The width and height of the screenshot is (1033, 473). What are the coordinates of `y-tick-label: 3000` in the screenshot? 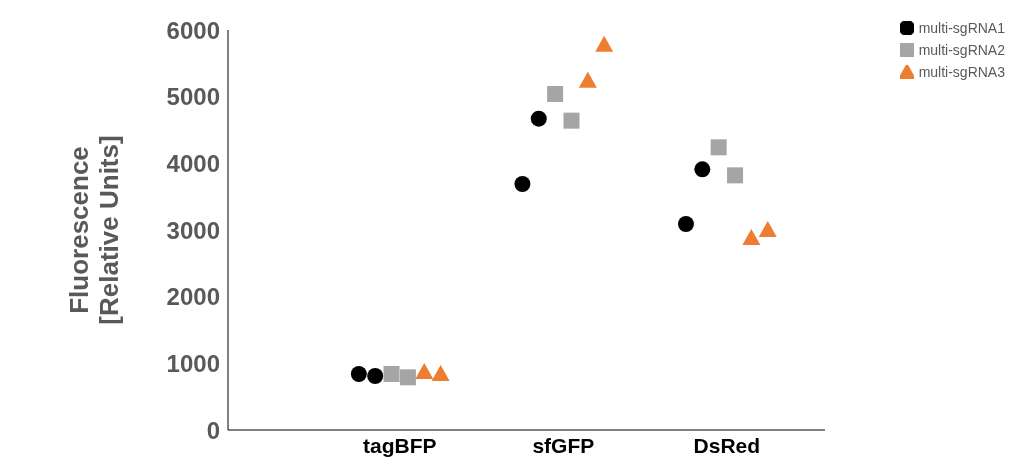 It's located at (193, 230).